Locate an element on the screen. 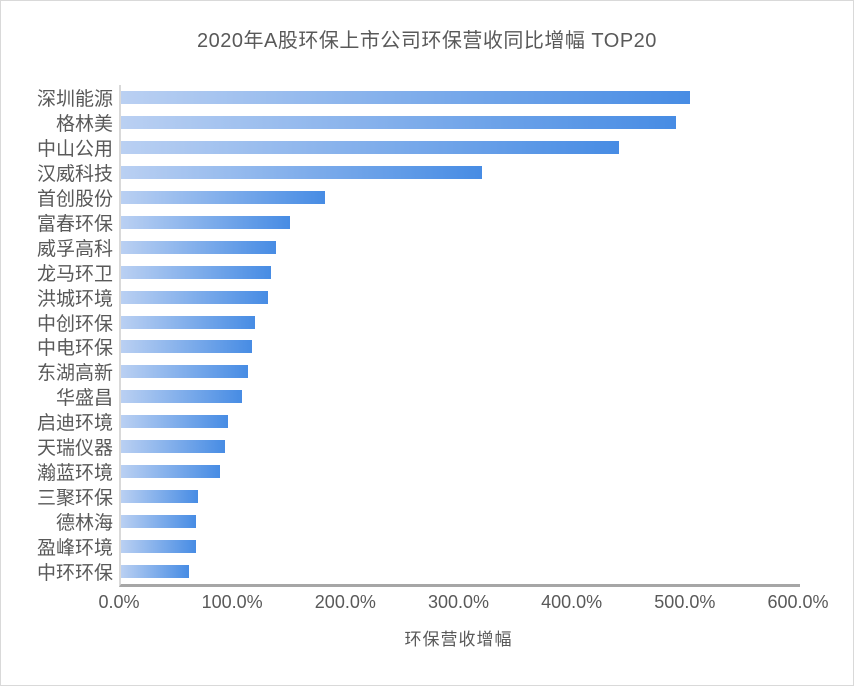 The height and width of the screenshot is (686, 854). y-axis-label: 威孚高科 is located at coordinates (74, 249).